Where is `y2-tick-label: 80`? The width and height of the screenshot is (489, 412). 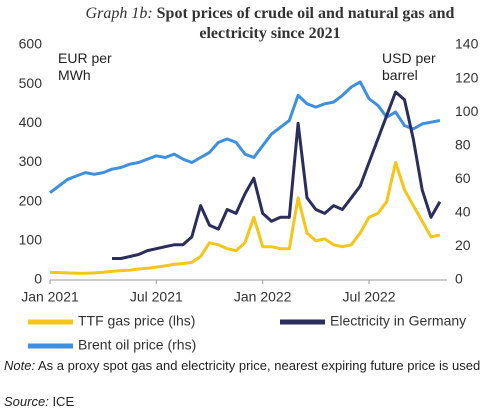 y2-tick-label: 80 is located at coordinates (463, 144).